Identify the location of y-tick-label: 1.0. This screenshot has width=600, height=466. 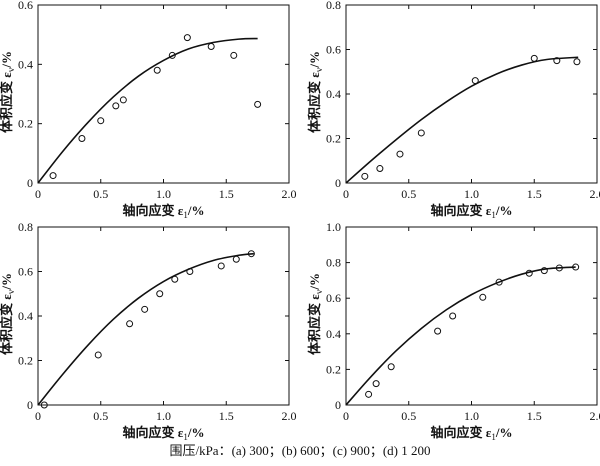
(333, 227).